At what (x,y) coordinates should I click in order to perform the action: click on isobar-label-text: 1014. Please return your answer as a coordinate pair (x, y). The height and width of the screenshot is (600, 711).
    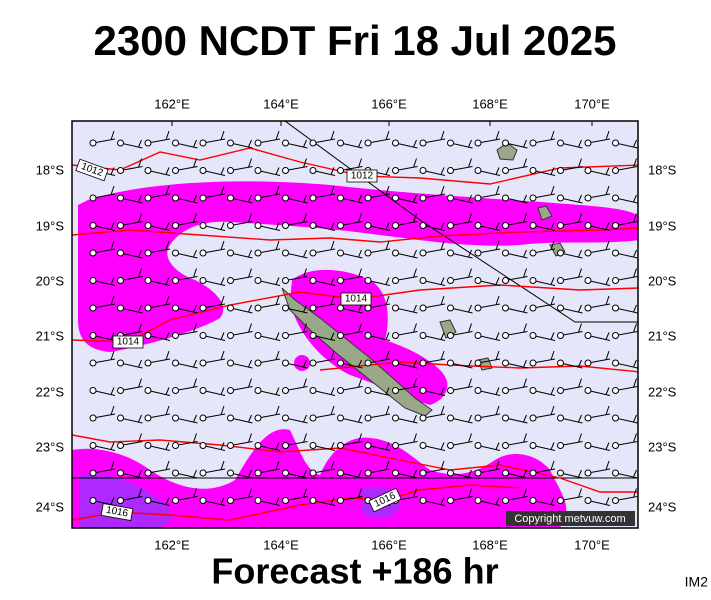
    Looking at the image, I should click on (356, 299).